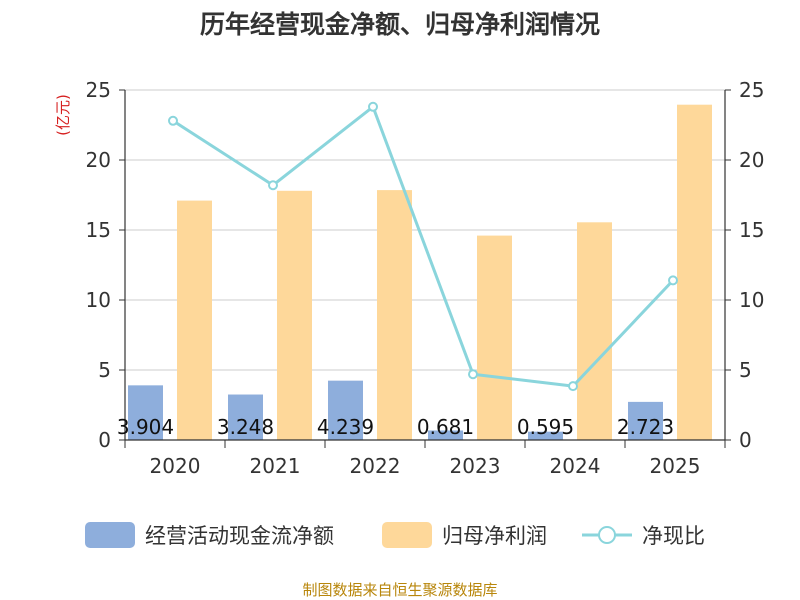 Image resolution: width=800 pixels, height=600 pixels. Describe the element at coordinates (751, 160) in the screenshot. I see `right-tick-label: 20` at that location.